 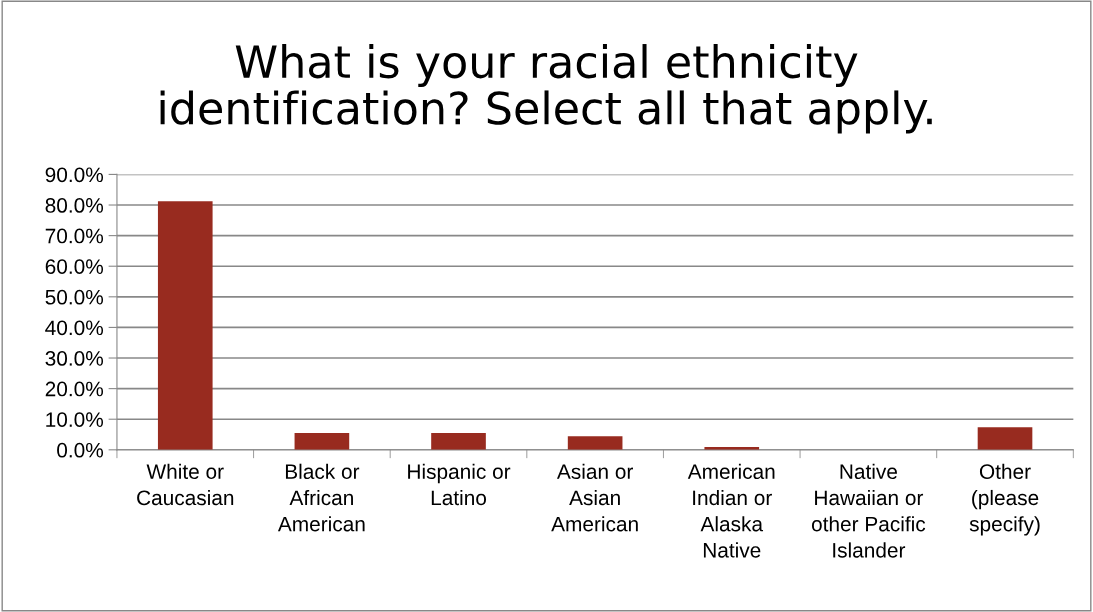 I want to click on y-tick-label: 10.0%, so click(x=75, y=419).